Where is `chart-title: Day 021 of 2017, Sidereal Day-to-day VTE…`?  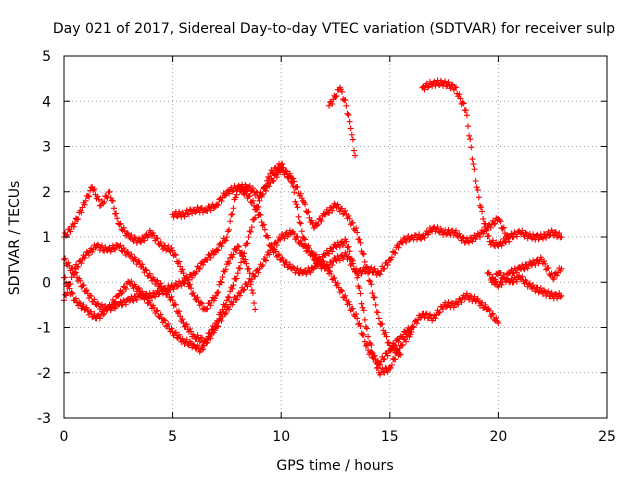 chart-title: Day 021 of 2017, Sidereal Day-to-day VTE… is located at coordinates (334, 29).